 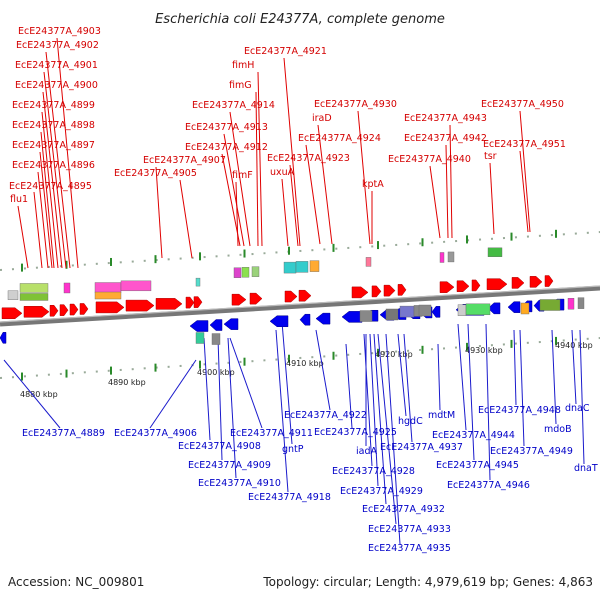 I want to click on gene-label: EcE24377A_4912, so click(x=226, y=147).